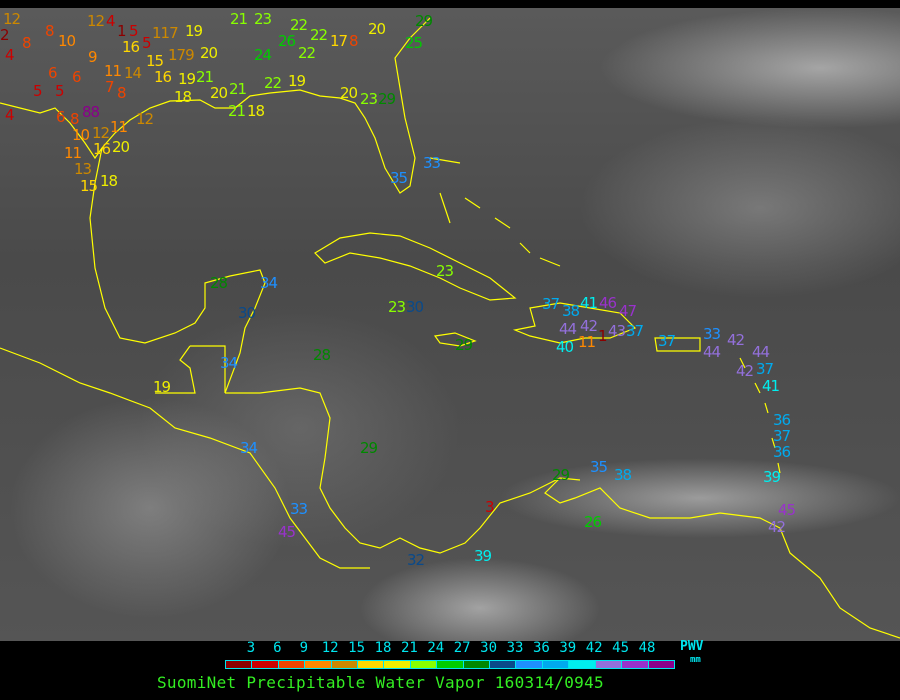  Describe the element at coordinates (247, 313) in the screenshot. I see `station-pwv-value: 30` at that location.